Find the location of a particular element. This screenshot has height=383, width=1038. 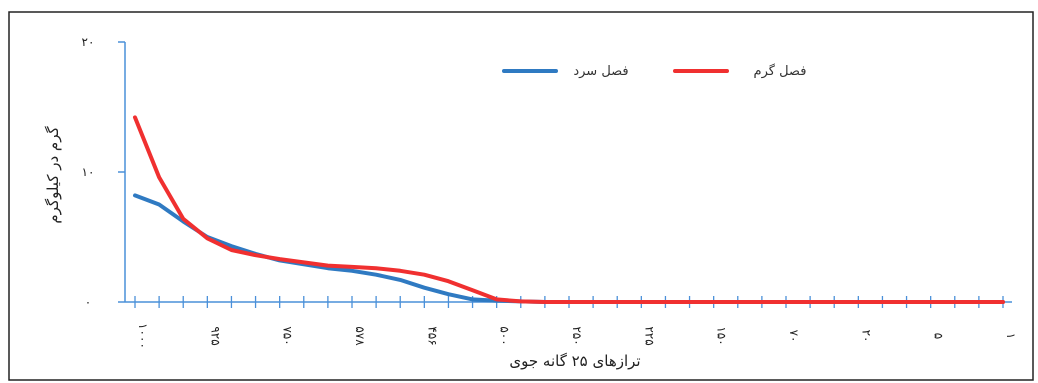

x-tick-label: ۲۵۰ is located at coordinates (577, 335).